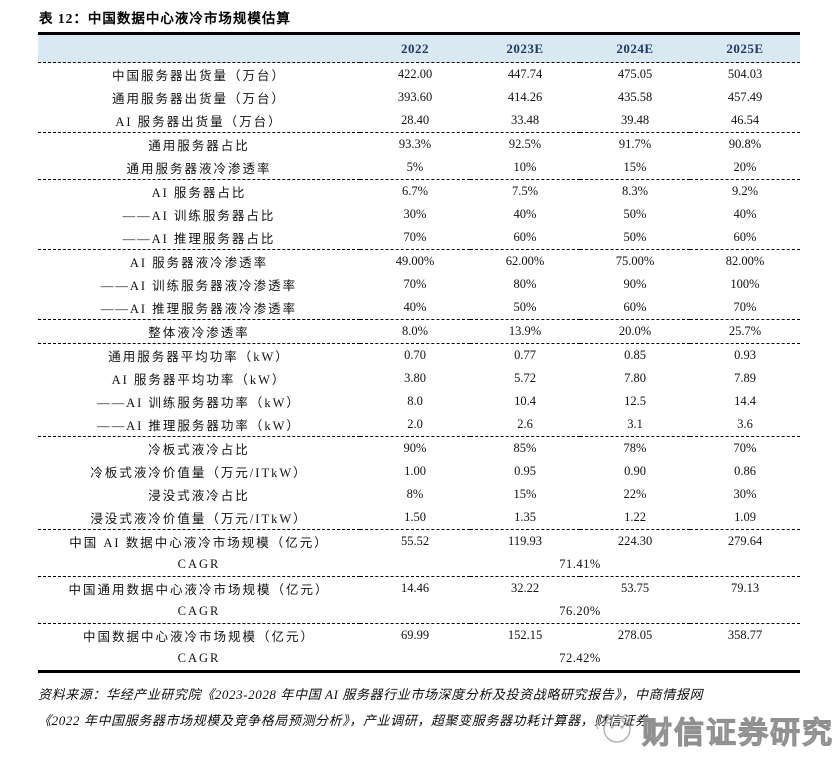 The image size is (840, 758). Describe the element at coordinates (415, 401) in the screenshot. I see `cell-value: 8.0` at that location.